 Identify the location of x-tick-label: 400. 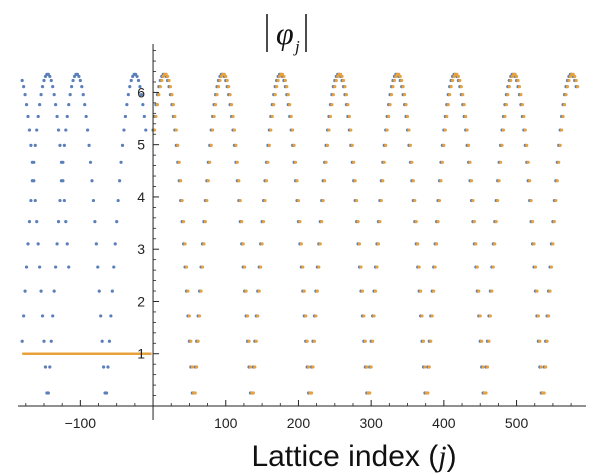
(444, 423).